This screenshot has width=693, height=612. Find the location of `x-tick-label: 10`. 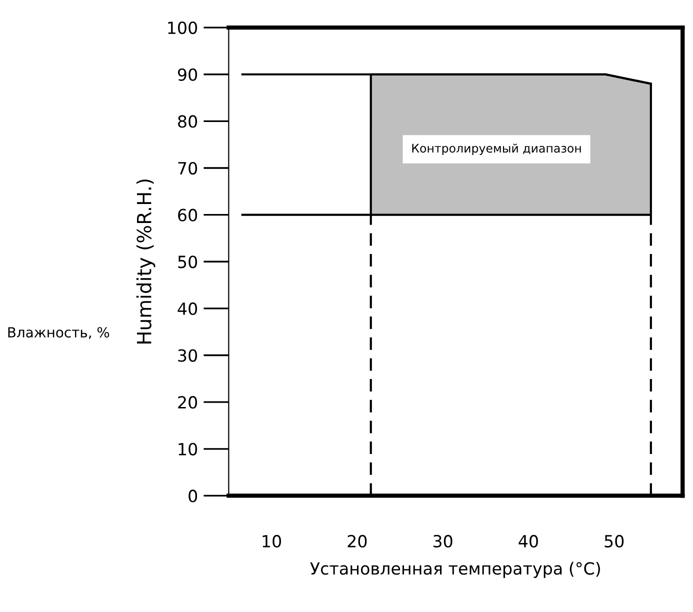

x-tick-label: 10 is located at coordinates (272, 541).